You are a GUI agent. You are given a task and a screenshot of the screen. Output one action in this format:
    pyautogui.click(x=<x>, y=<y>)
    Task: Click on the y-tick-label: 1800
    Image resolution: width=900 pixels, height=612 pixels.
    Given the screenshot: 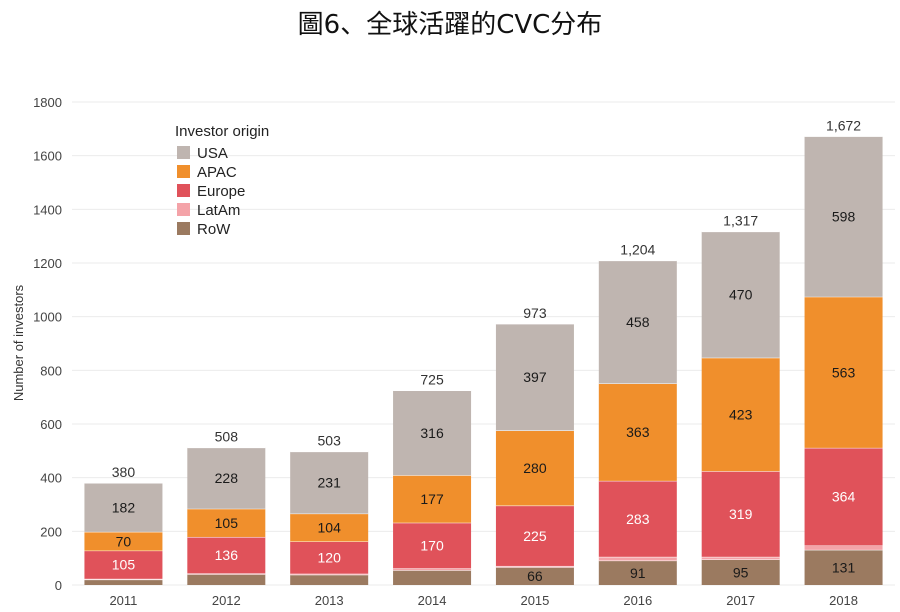 What is the action you would take?
    pyautogui.click(x=47, y=102)
    